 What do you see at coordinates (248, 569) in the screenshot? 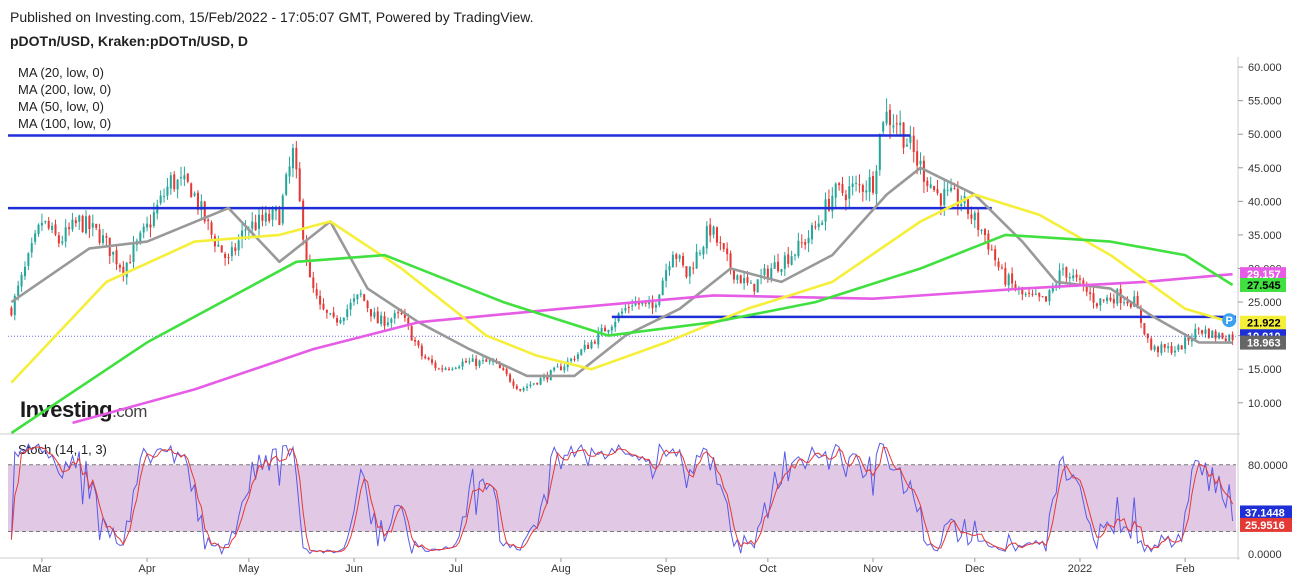
I see `x-tick-label: May` at bounding box center [248, 569].